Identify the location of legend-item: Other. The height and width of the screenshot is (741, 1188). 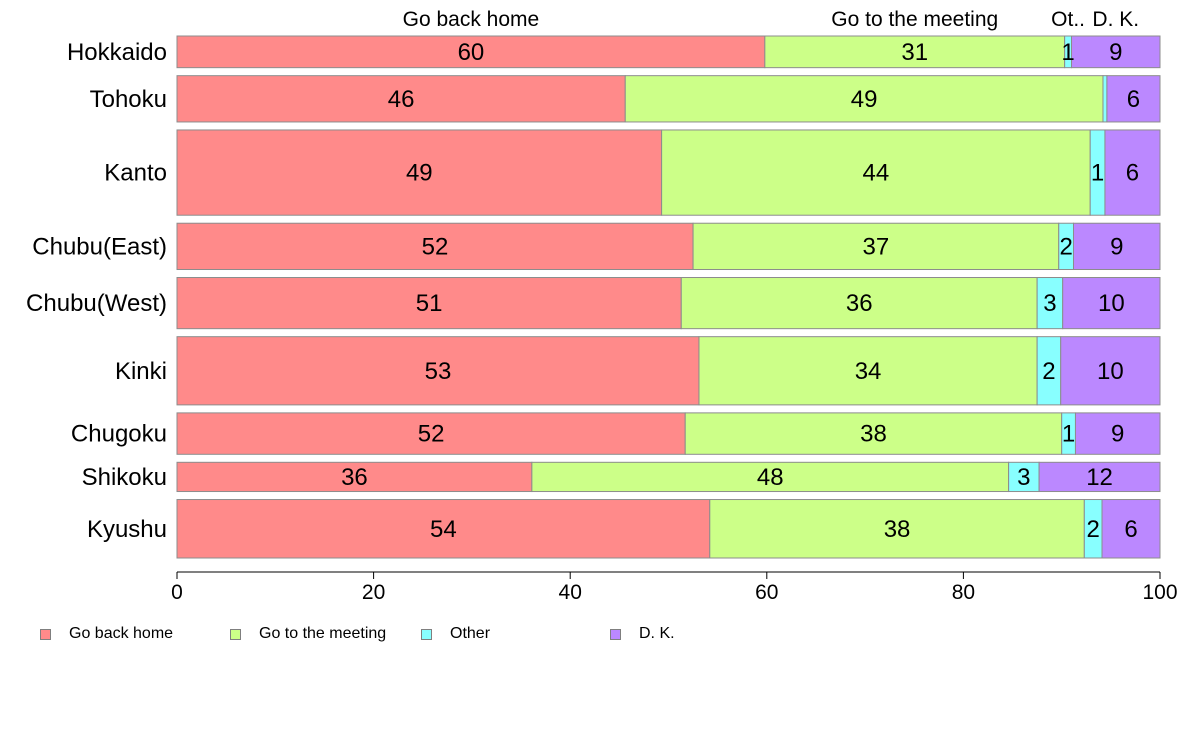
(455, 634).